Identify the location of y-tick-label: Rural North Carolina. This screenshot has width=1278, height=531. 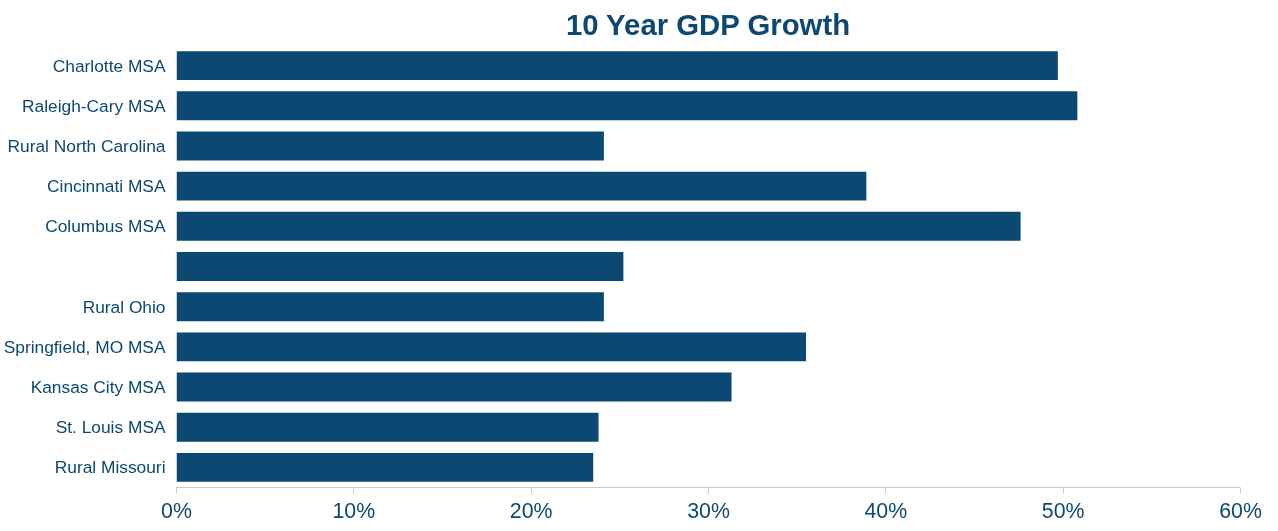
(86, 145).